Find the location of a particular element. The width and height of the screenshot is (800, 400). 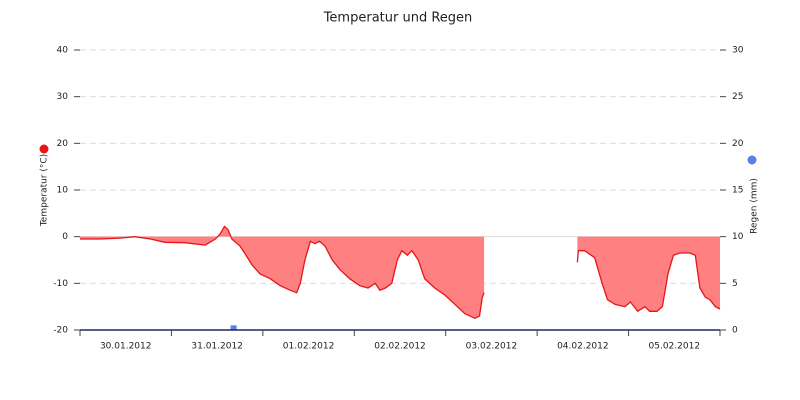

y-tick-label: 30 is located at coordinates (63, 97).